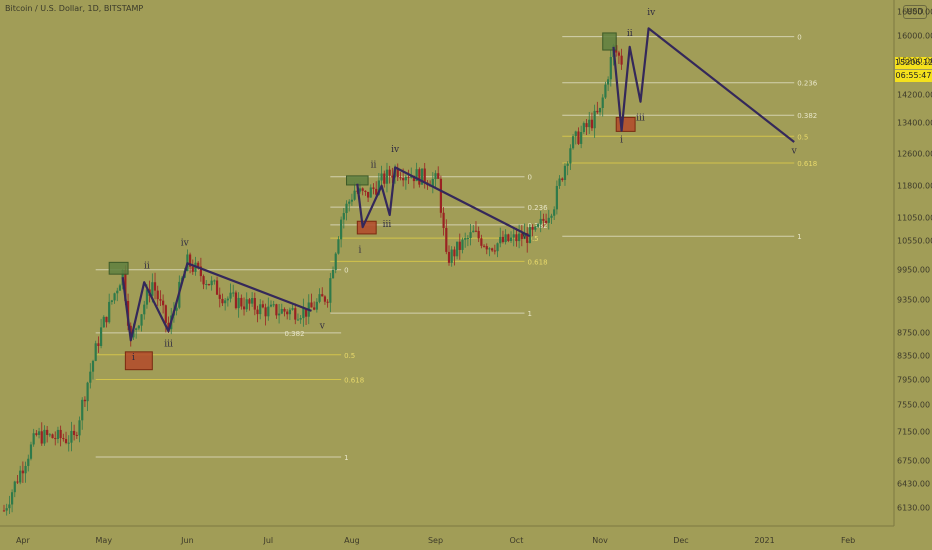  What do you see at coordinates (914, 123) in the screenshot?
I see `price-tick-label: 13400.00` at bounding box center [914, 123].